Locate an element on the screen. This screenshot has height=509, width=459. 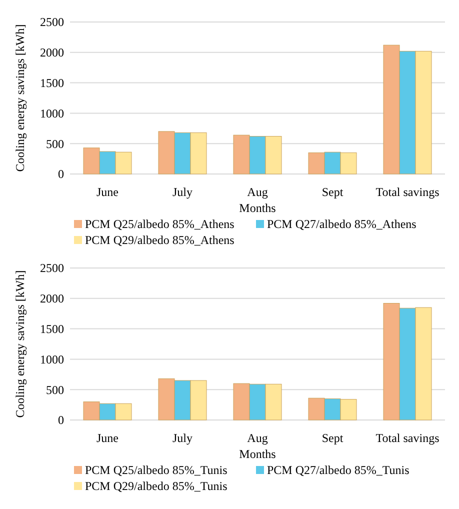
legend-label: PCM Q29/albedo 85%_Tunis is located at coordinates (156, 486).